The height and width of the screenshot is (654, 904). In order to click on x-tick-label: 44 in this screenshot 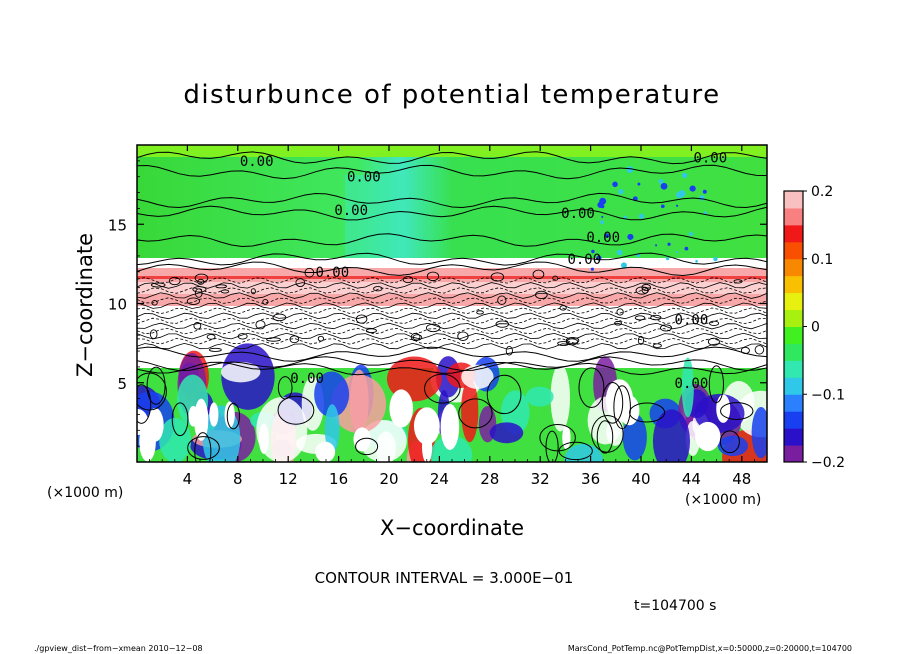, I will do `click(691, 479)`.